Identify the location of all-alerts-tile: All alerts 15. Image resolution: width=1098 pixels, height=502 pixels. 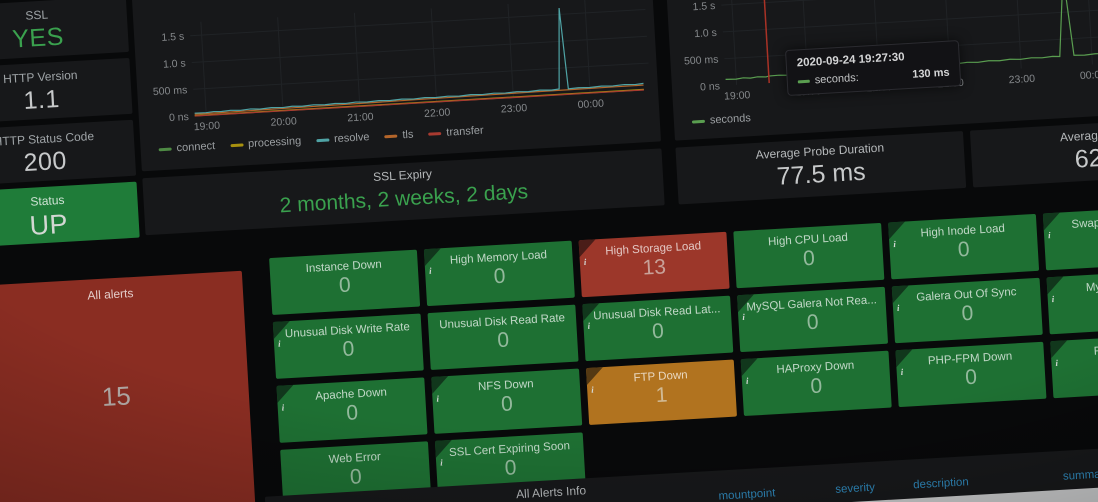
(129, 386).